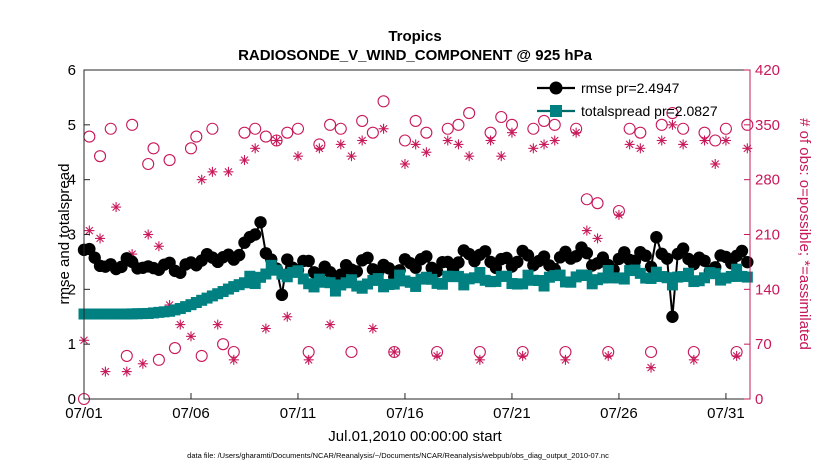 This screenshot has height=470, width=830. I want to click on y-right-tick-label: 280, so click(767, 180).